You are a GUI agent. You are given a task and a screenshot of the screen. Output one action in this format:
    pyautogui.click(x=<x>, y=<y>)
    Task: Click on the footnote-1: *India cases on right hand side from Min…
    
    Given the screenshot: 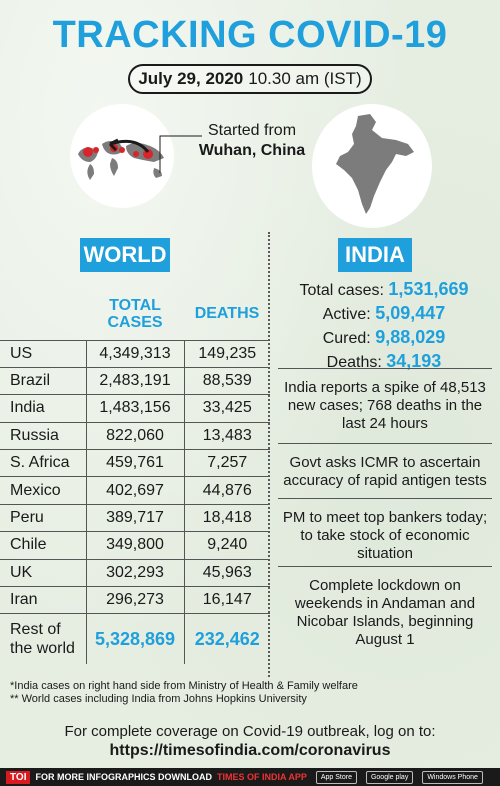 What is the action you would take?
    pyautogui.click(x=184, y=686)
    